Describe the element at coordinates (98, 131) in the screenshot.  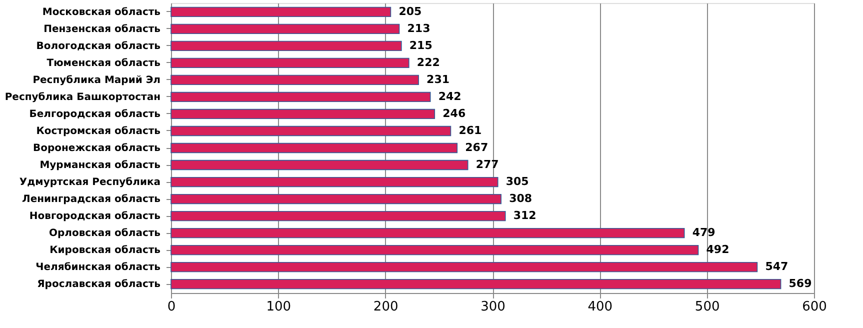
I see `y-tick-label: Костромская область` at that location.